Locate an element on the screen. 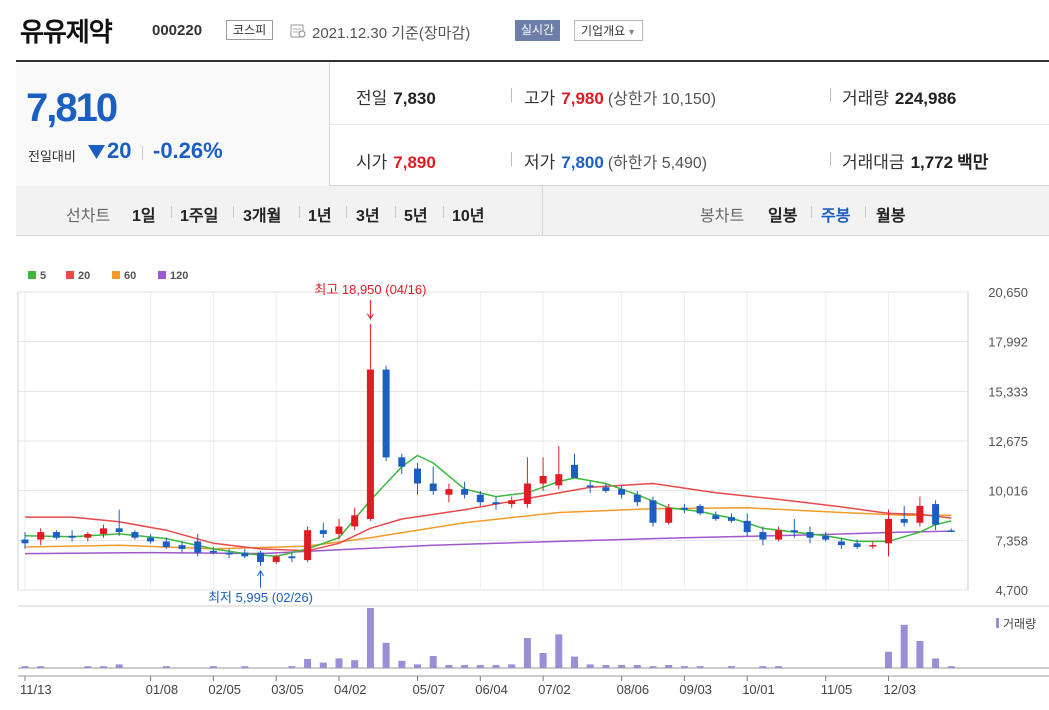 Image resolution: width=1049 pixels, height=710 pixels. low-annotation: 최저 5,995 (02/26) is located at coordinates (260, 597).